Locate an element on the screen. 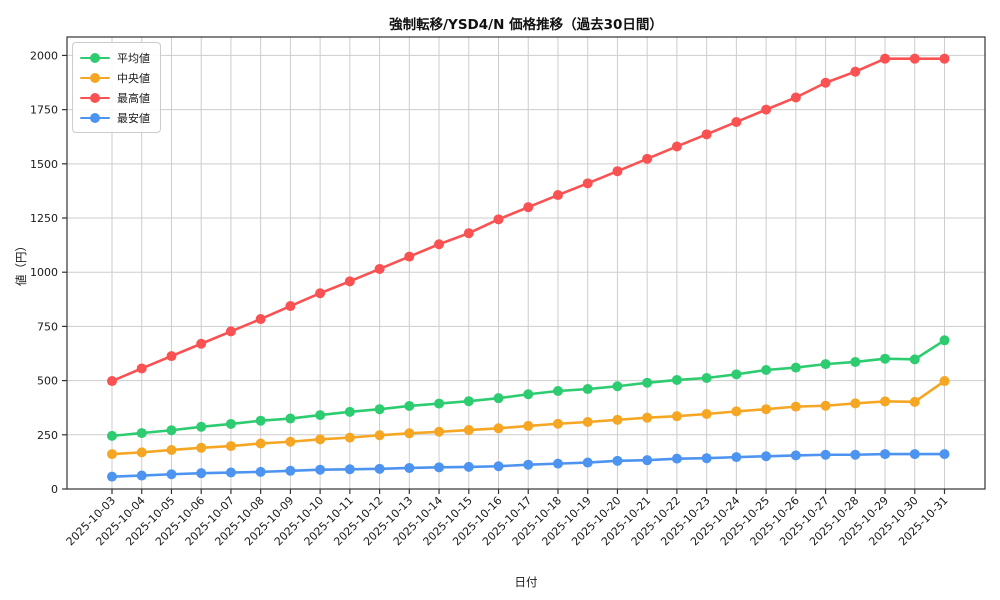 This screenshot has height=600, width=1000. y-tick-label: 1250 is located at coordinates (44, 218).